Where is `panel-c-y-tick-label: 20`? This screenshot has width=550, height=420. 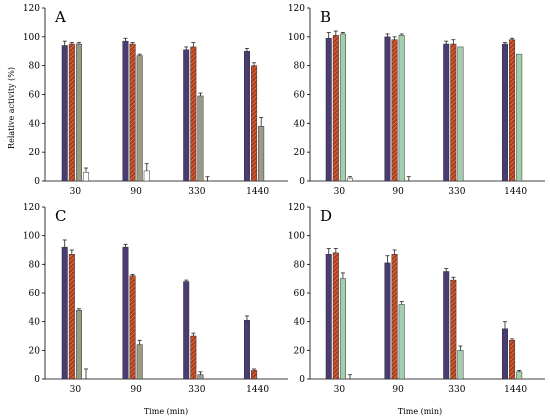 panel-c-y-tick-label: 20 is located at coordinates (35, 351).